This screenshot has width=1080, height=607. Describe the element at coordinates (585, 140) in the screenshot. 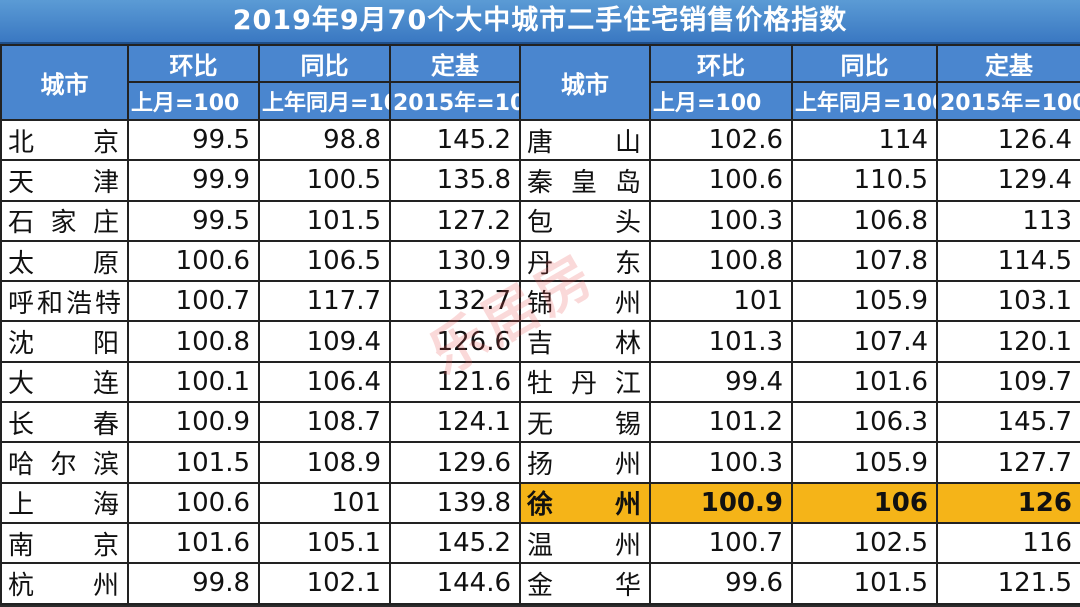

I see `city-cell: 唐山` at that location.